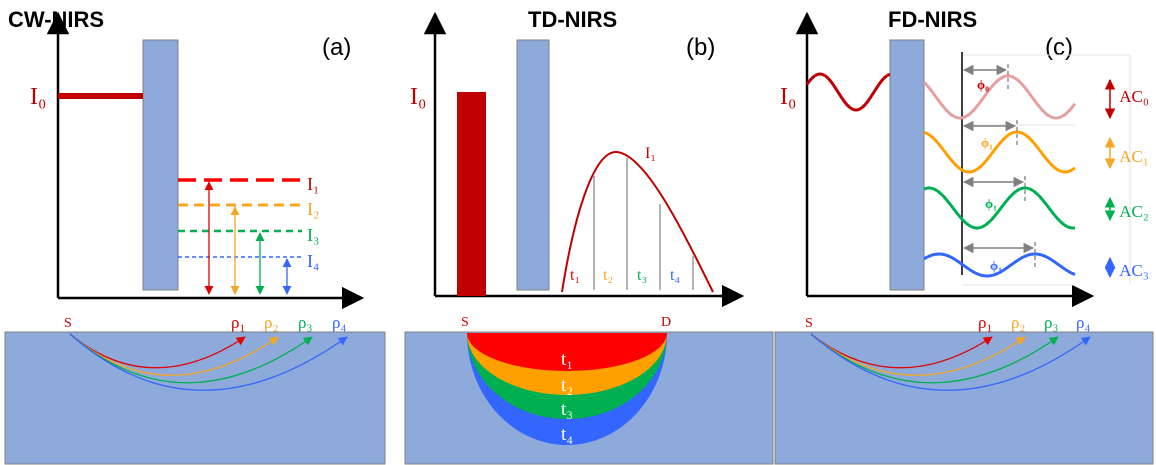  I want to click on label: AC₀, so click(1134, 96).